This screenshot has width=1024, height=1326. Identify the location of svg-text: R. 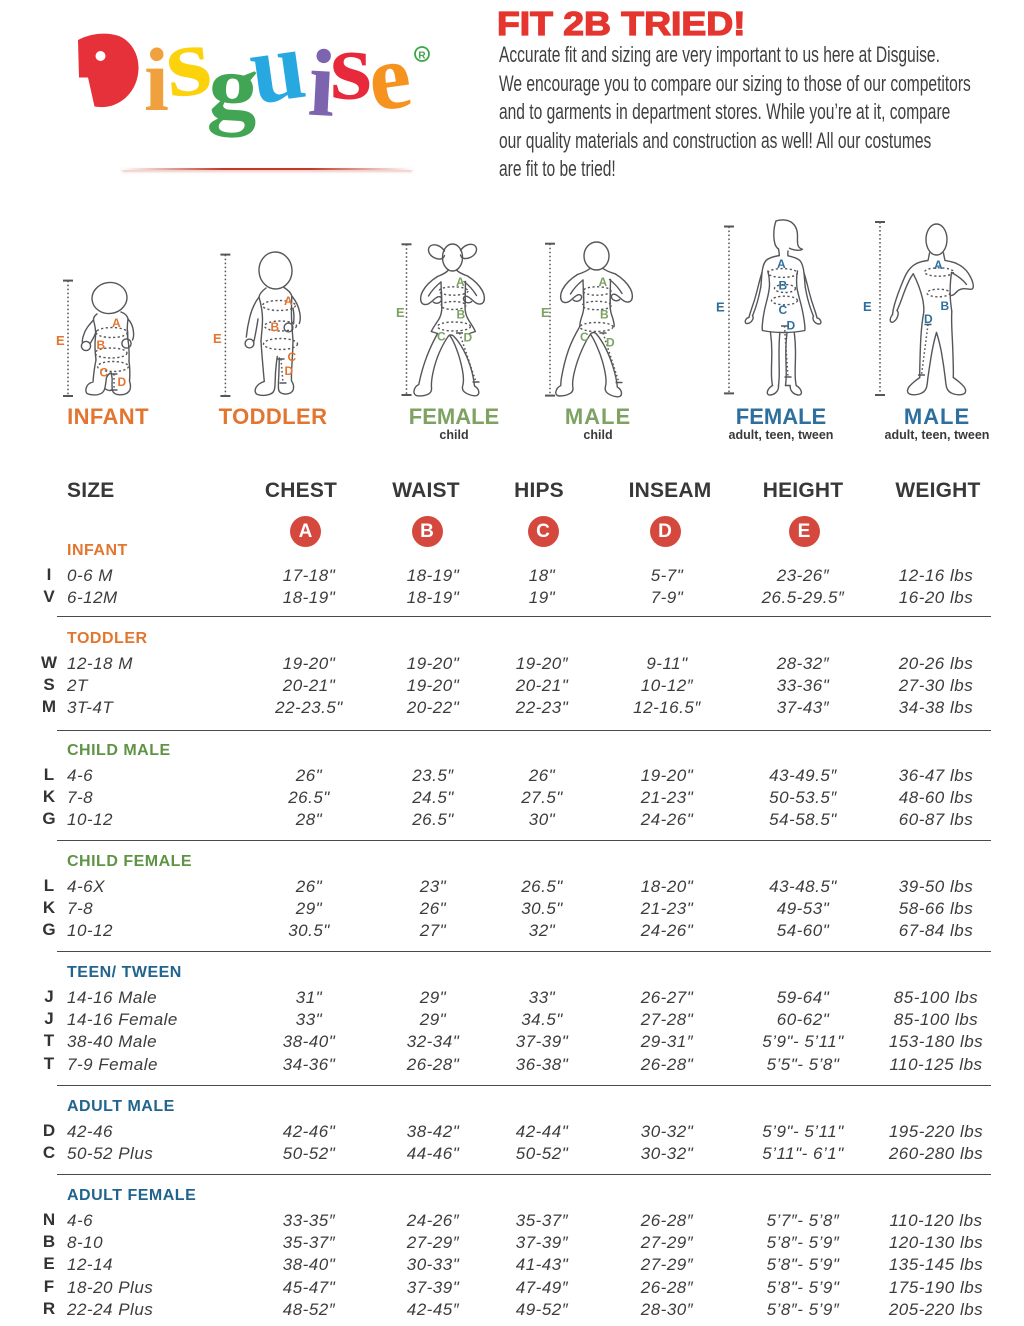
(422, 56).